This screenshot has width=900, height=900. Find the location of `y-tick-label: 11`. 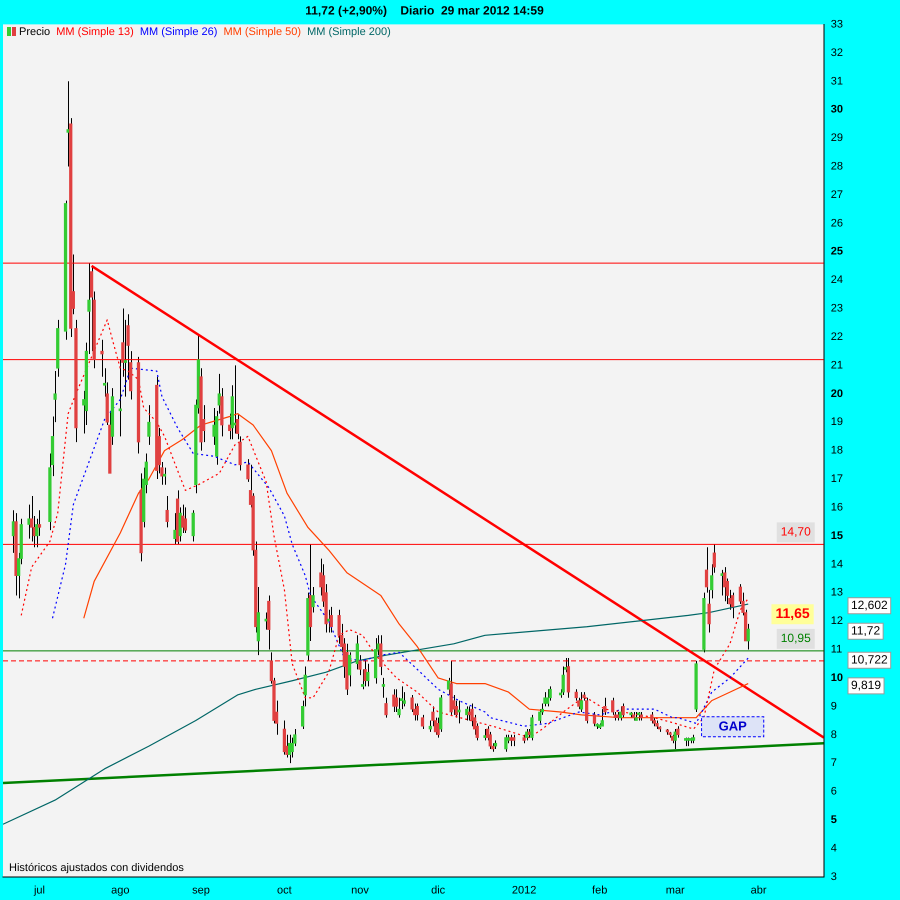

y-tick-label: 11 is located at coordinates (836, 650).